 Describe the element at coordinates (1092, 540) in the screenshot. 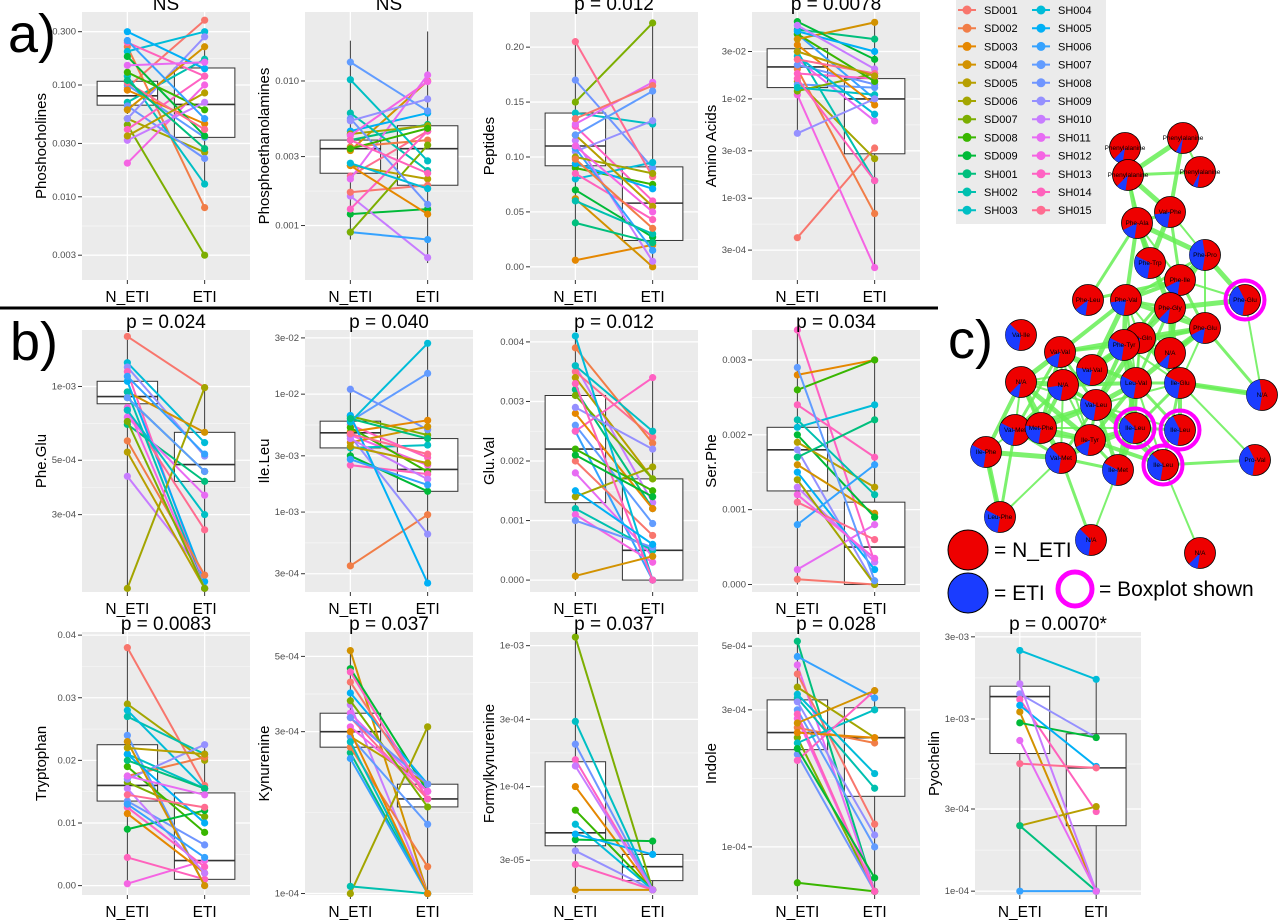

I see `network-node-label: N/A` at that location.